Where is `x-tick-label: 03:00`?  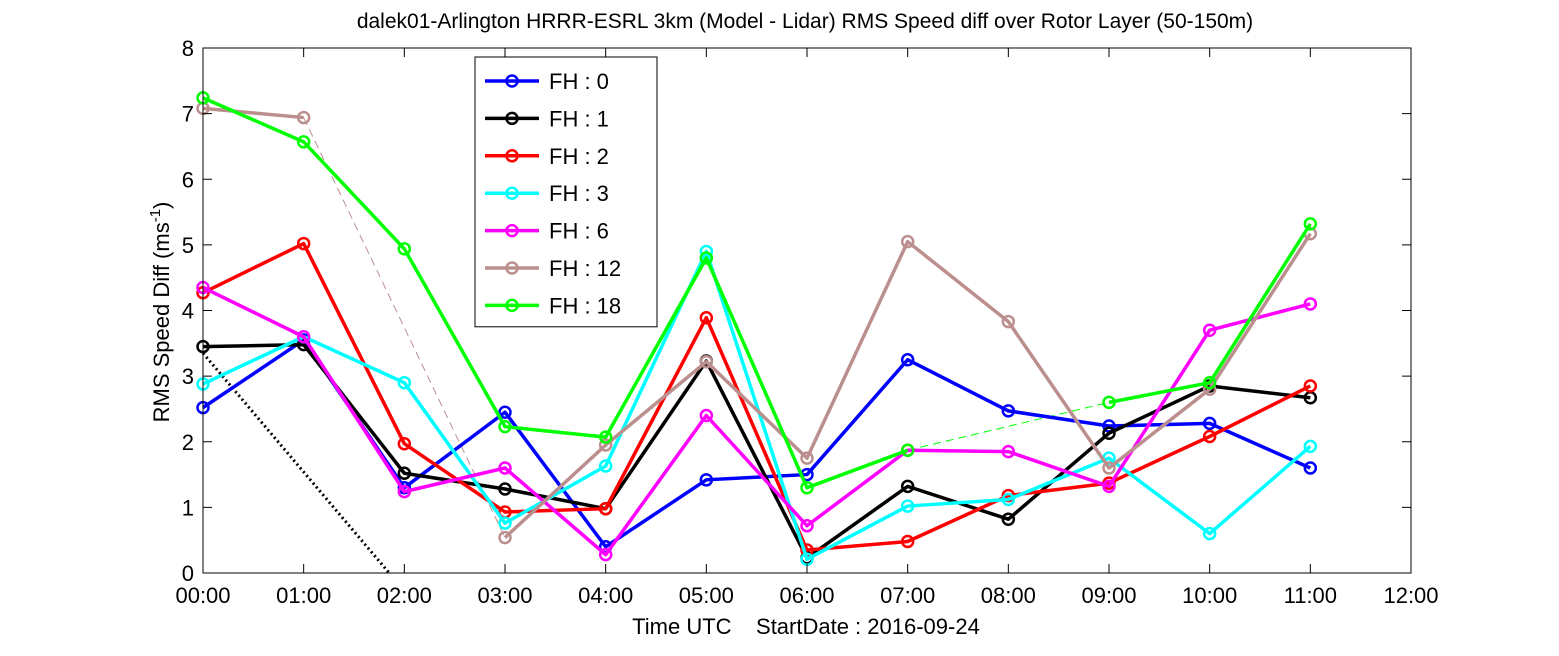 x-tick-label: 03:00 is located at coordinates (504, 595).